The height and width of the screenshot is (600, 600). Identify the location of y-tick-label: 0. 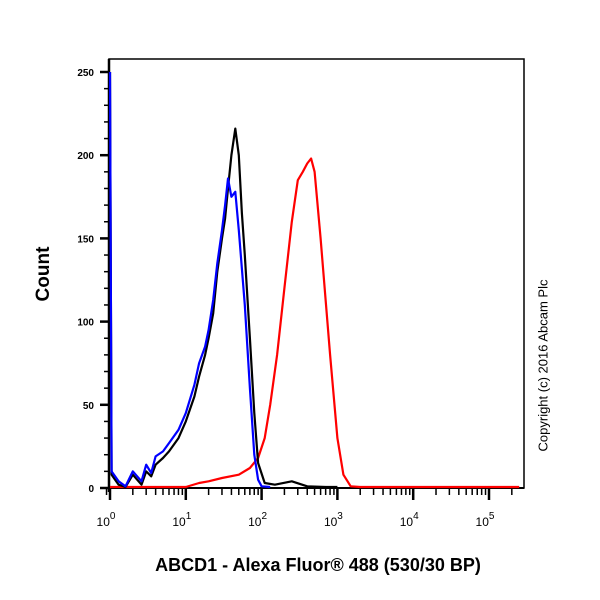
(91, 489).